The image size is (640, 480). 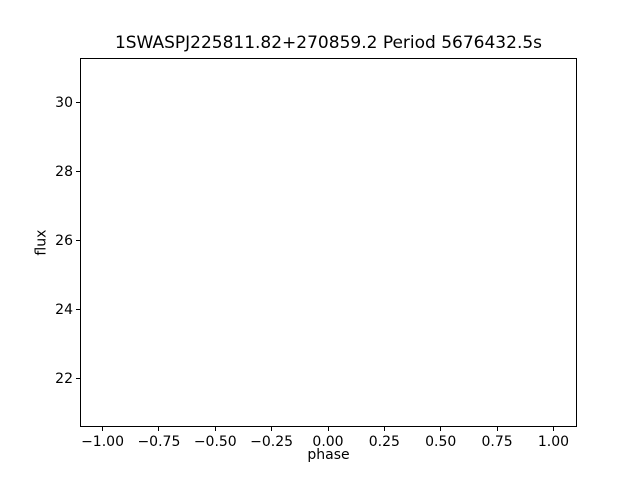 What do you see at coordinates (64, 309) in the screenshot?
I see `y-tick-label: 24` at bounding box center [64, 309].